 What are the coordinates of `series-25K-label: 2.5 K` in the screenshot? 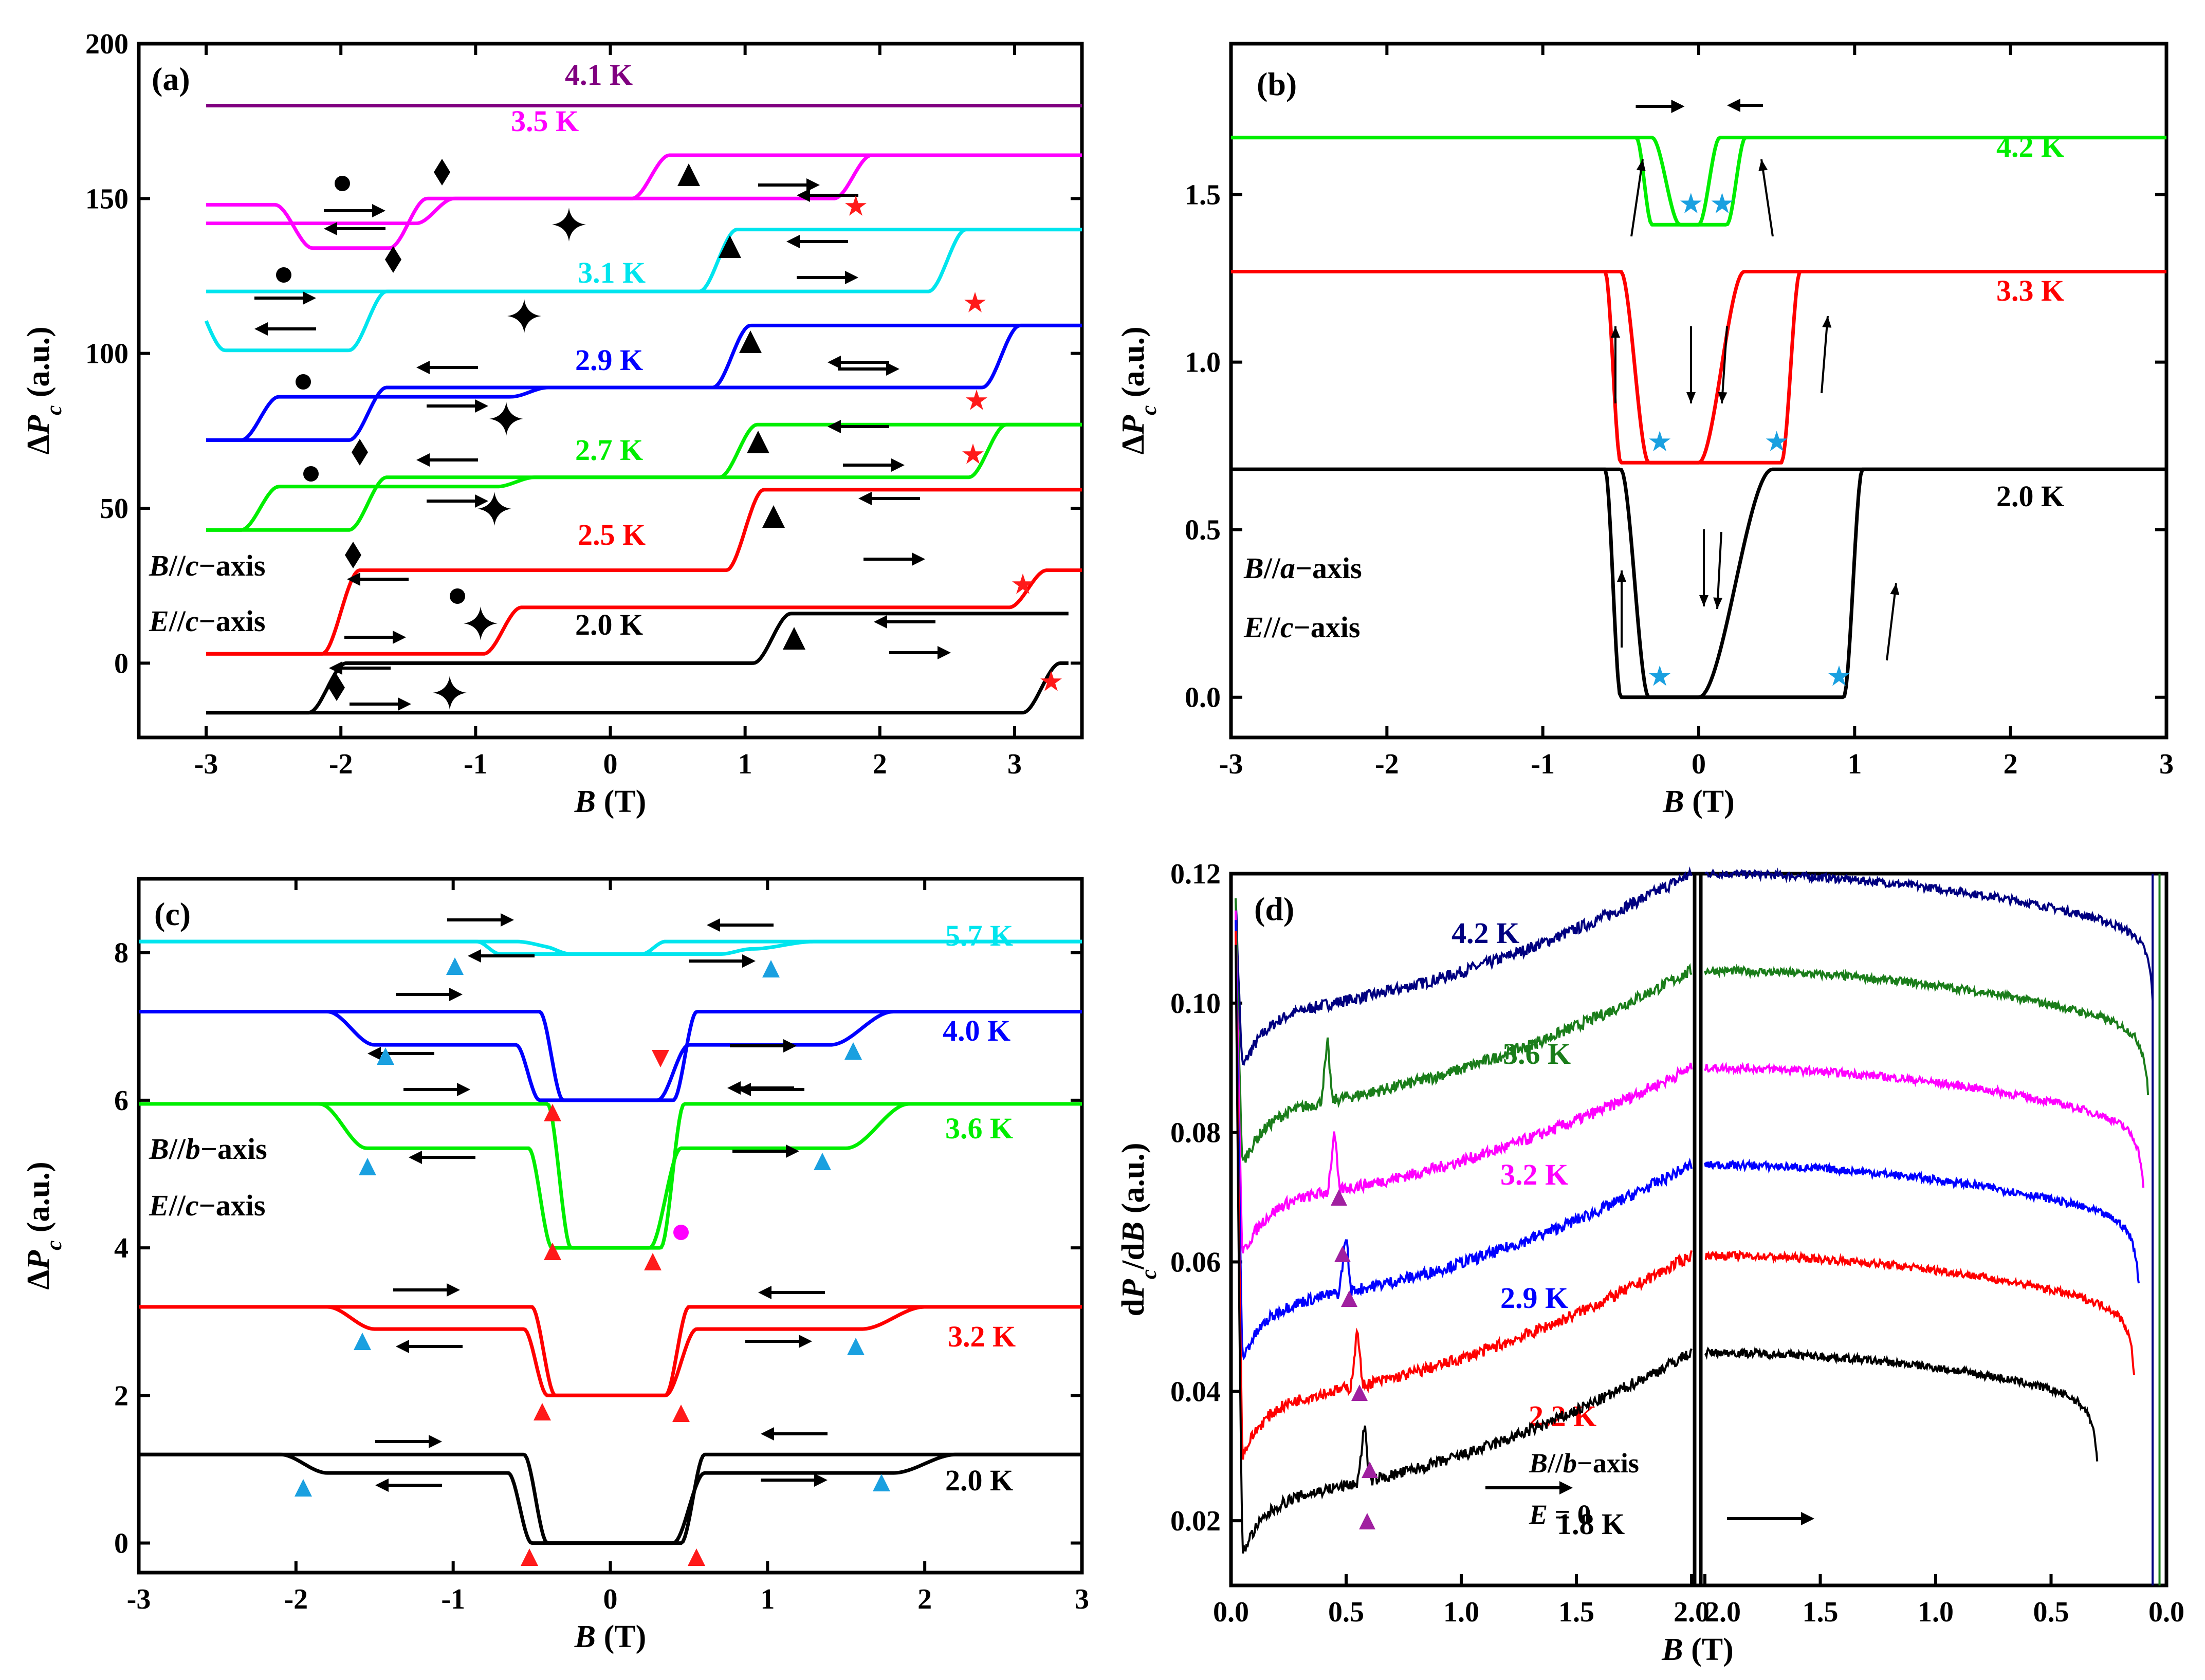 It's located at (612, 534).